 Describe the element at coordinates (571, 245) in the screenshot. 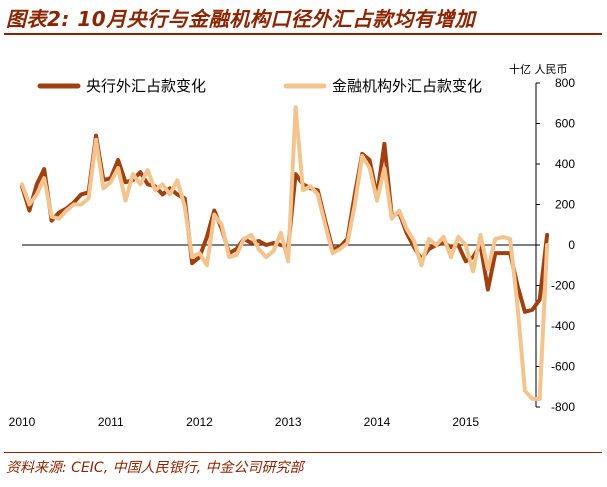

I see `y-tick-label: 0` at that location.